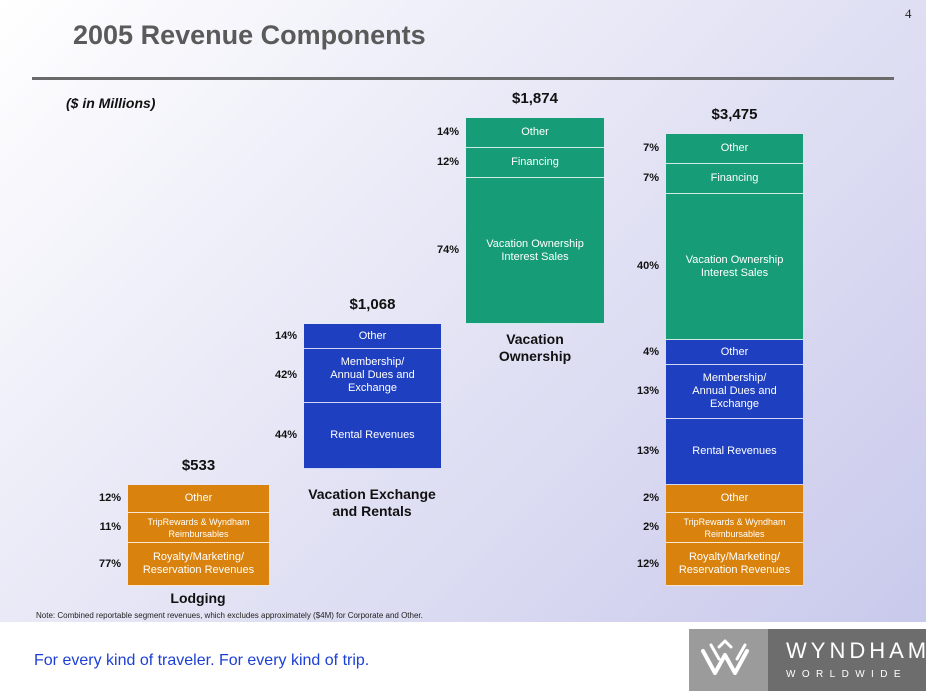 Image resolution: width=926 pixels, height=696 pixels. Describe the element at coordinates (110, 527) in the screenshot. I see `segment-percent: 11%` at that location.